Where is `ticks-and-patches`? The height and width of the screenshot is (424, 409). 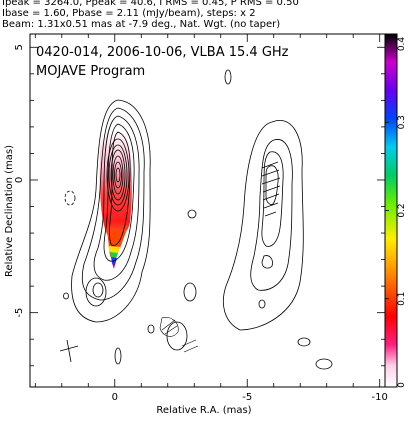
ticks-and-patches is located at coordinates (179, 335).